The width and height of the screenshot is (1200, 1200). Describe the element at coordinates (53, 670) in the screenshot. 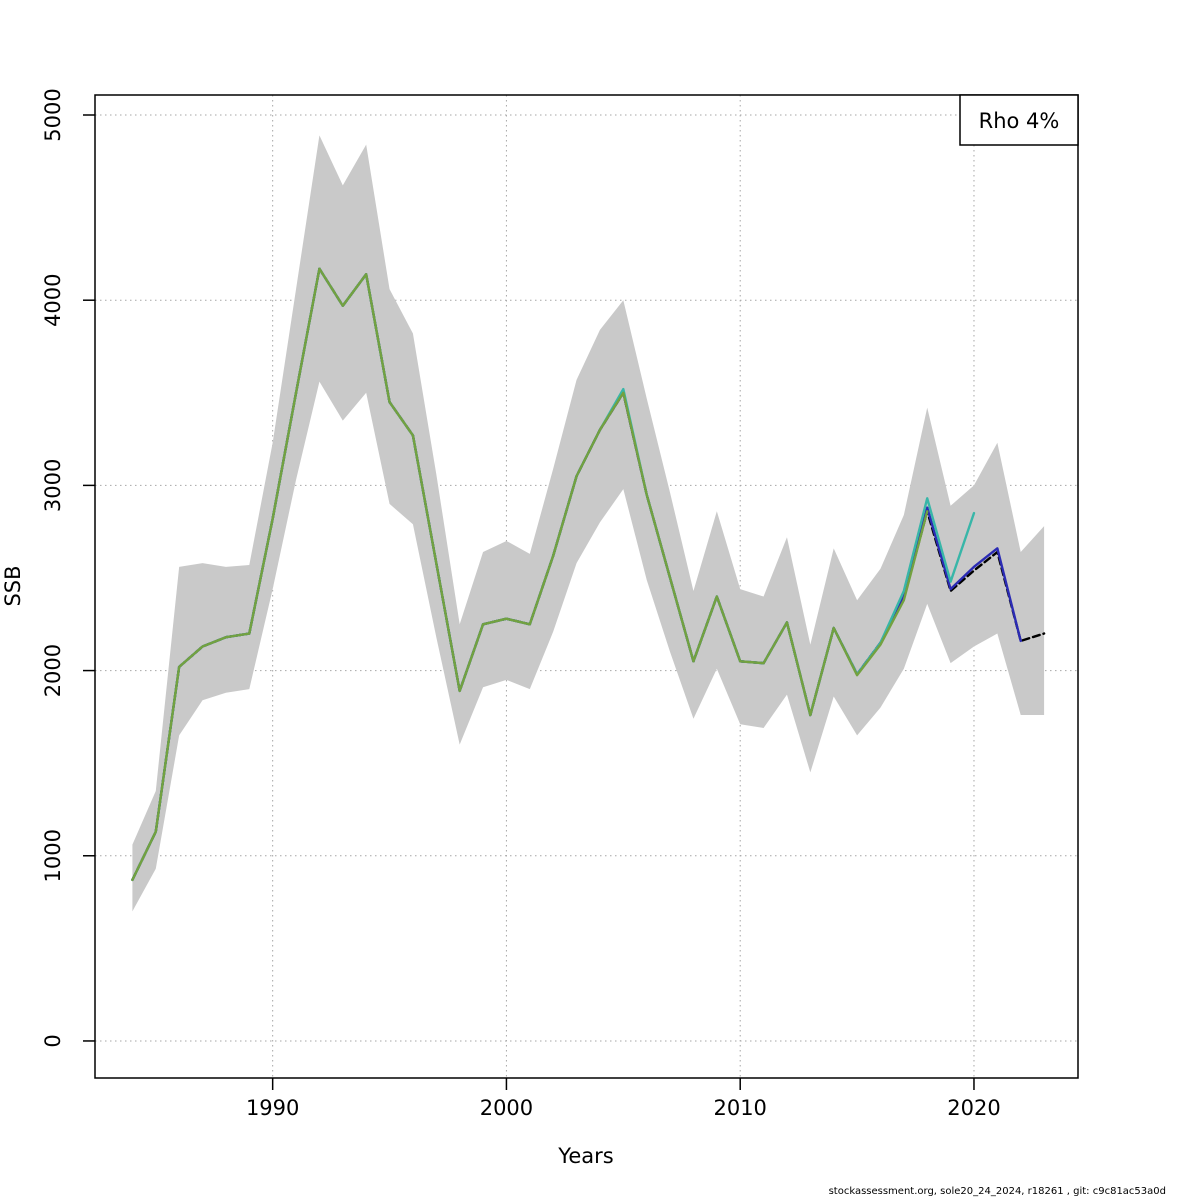

I see `y-axis-tick-label: 2000` at that location.